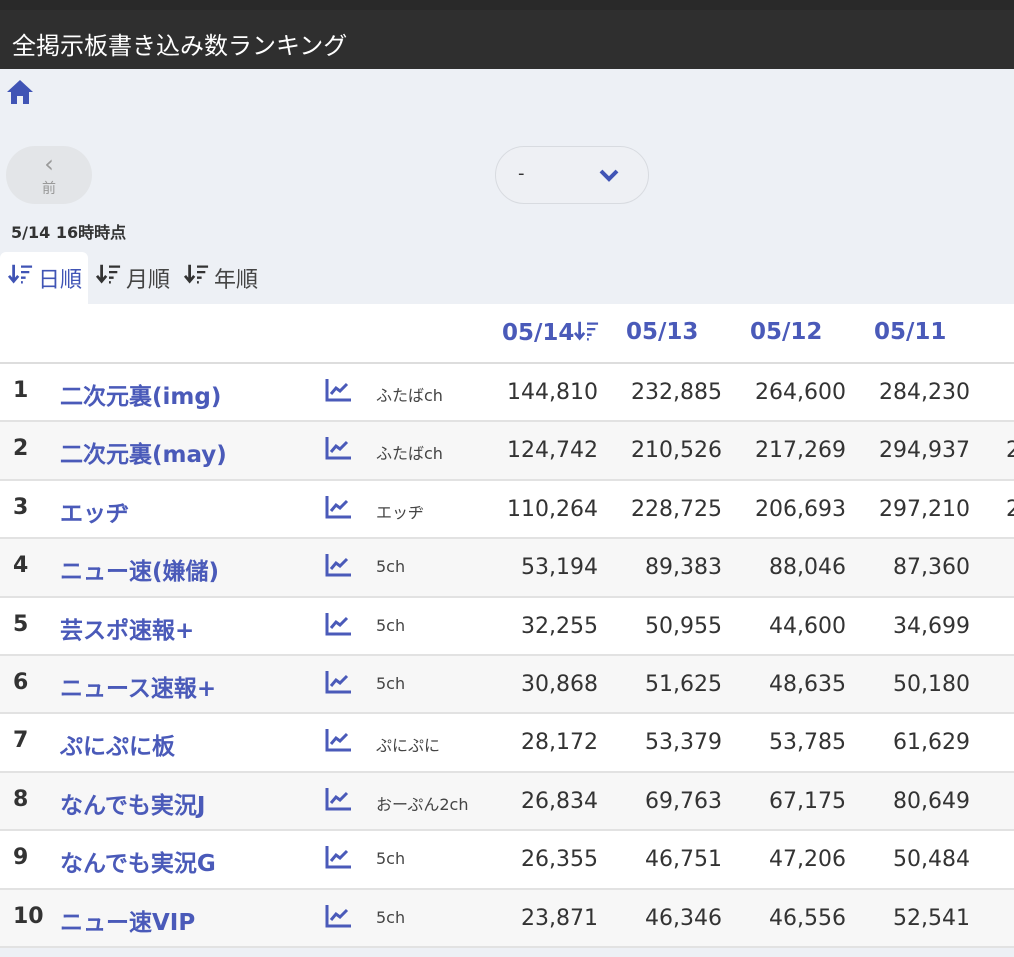  Describe the element at coordinates (683, 860) in the screenshot. I see `count-value: 46,751` at that location.